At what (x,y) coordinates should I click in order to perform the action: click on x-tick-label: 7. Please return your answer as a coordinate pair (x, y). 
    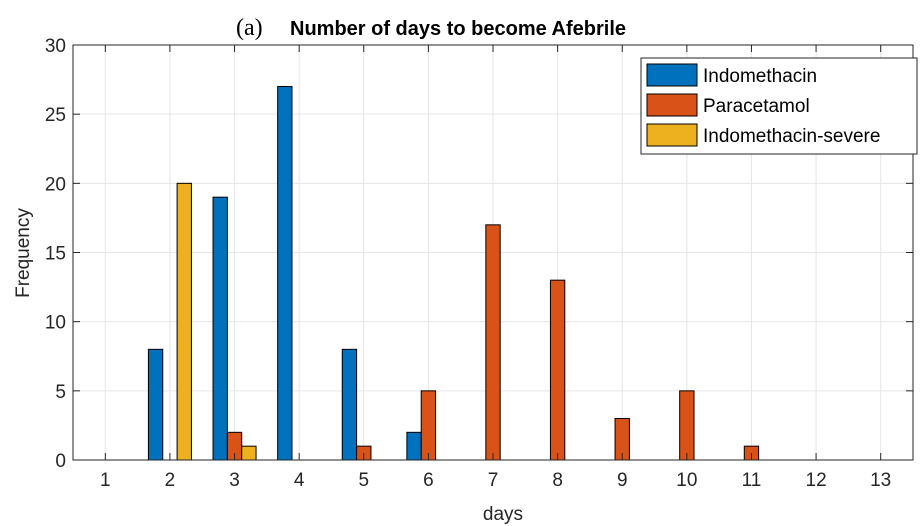
    Looking at the image, I should click on (493, 480).